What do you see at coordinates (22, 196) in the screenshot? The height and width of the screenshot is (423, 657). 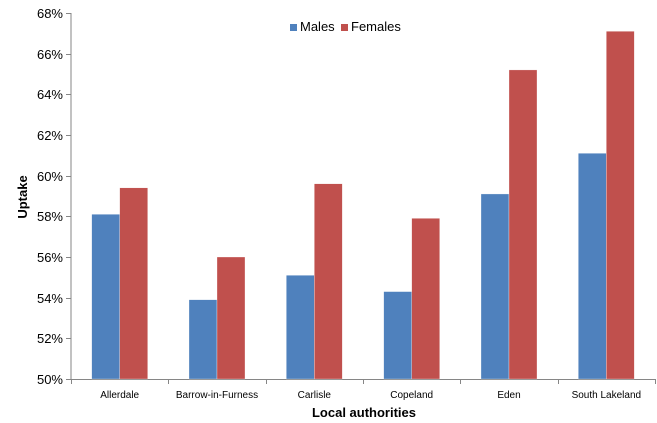 I see `y-axis-title: Uptake` at bounding box center [22, 196].